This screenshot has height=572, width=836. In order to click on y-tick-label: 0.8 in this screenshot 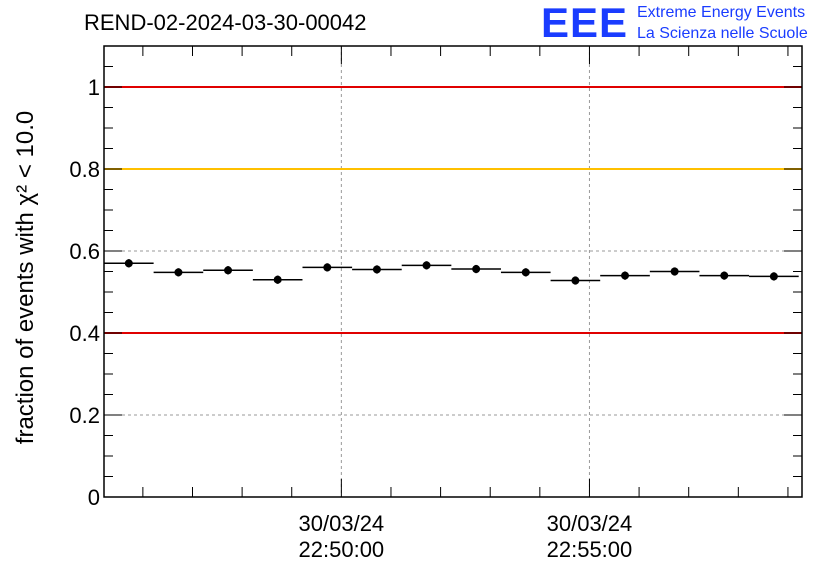, I will do `click(84, 169)`.